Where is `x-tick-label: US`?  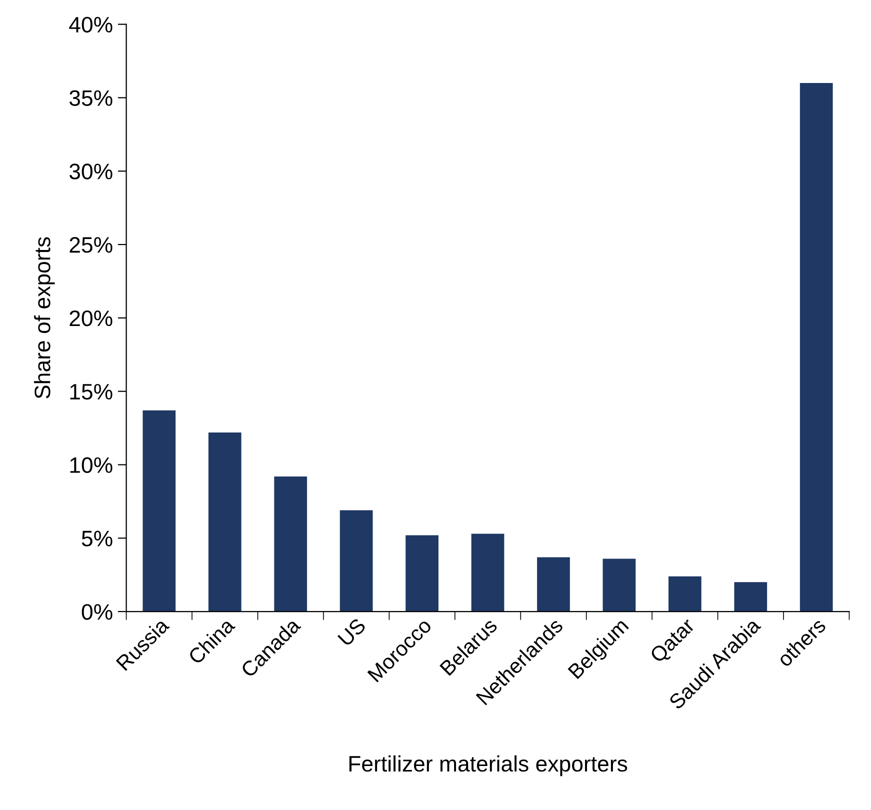
x-tick-label: US is located at coordinates (351, 632).